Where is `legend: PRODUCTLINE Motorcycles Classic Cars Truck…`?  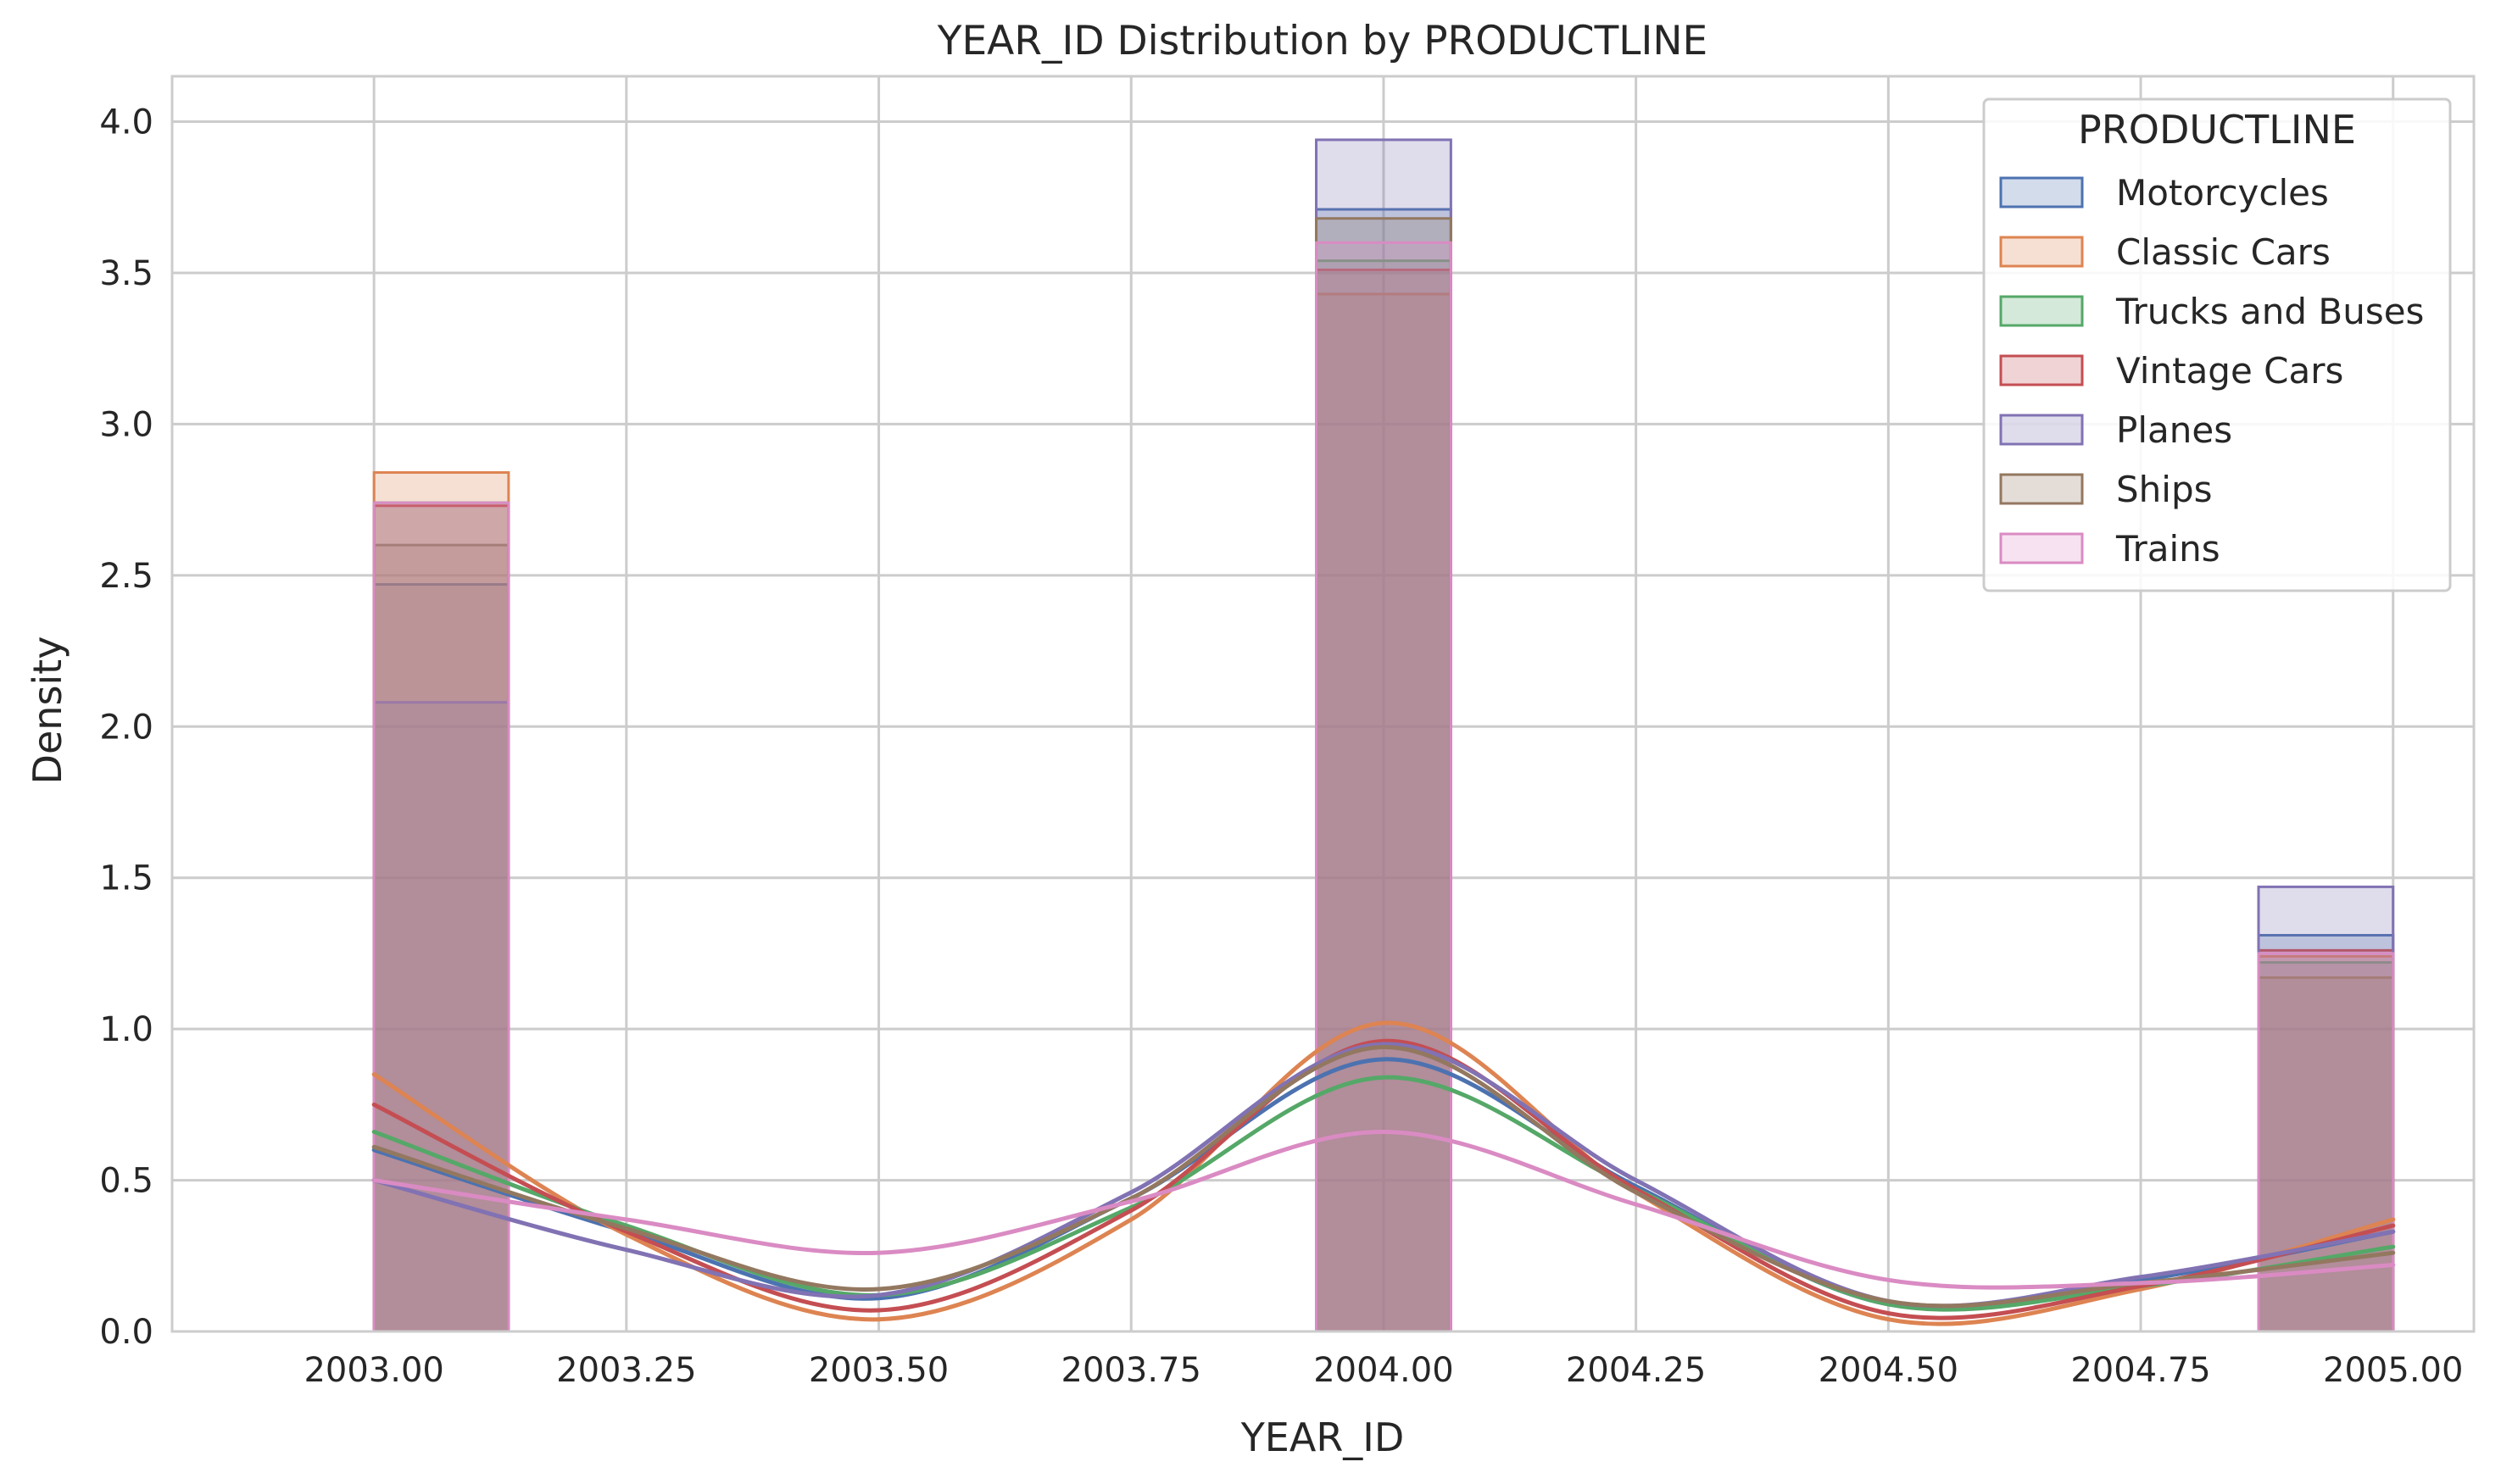
legend: PRODUCTLINE Motorcycles Classic Cars Truck… is located at coordinates (2217, 345).